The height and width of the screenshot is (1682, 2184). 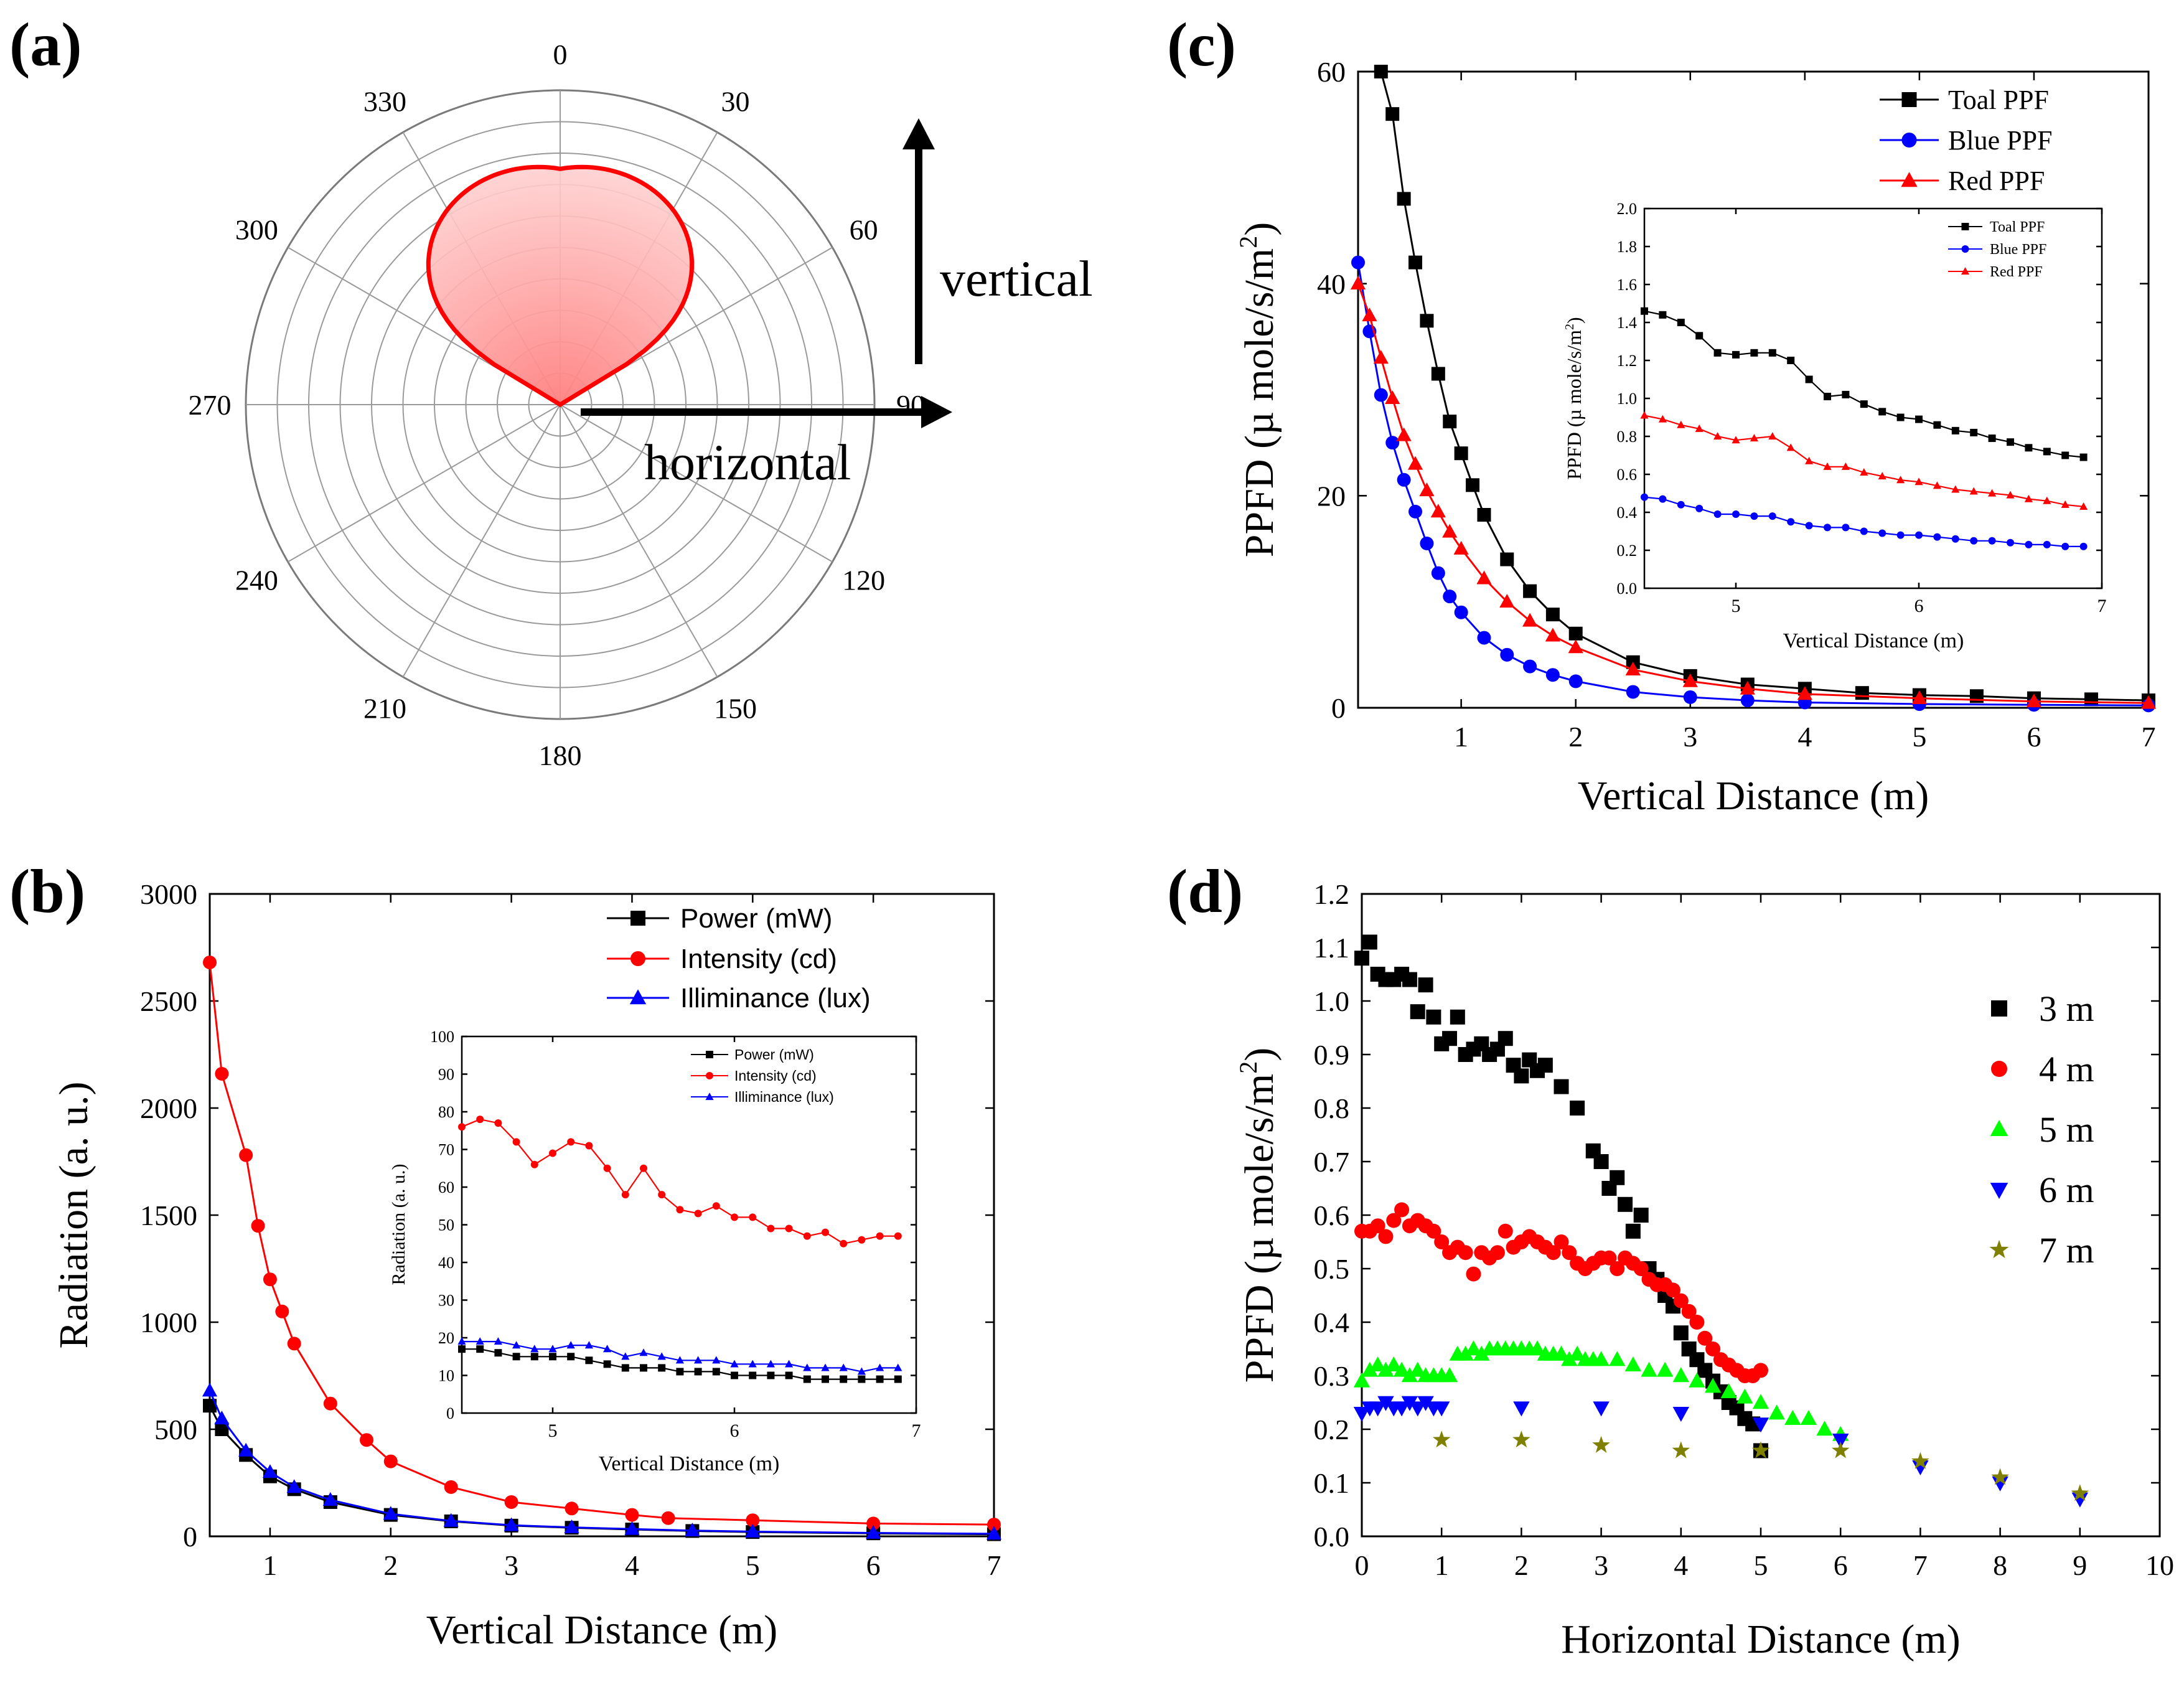 I want to click on angle-label-180: 180, so click(x=560, y=755).